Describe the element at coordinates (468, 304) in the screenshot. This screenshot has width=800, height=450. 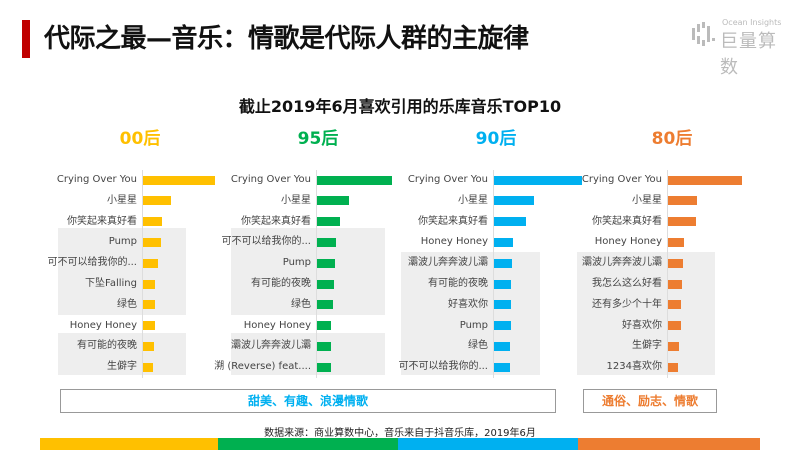
I see `bar-label: 好喜欢你` at that location.